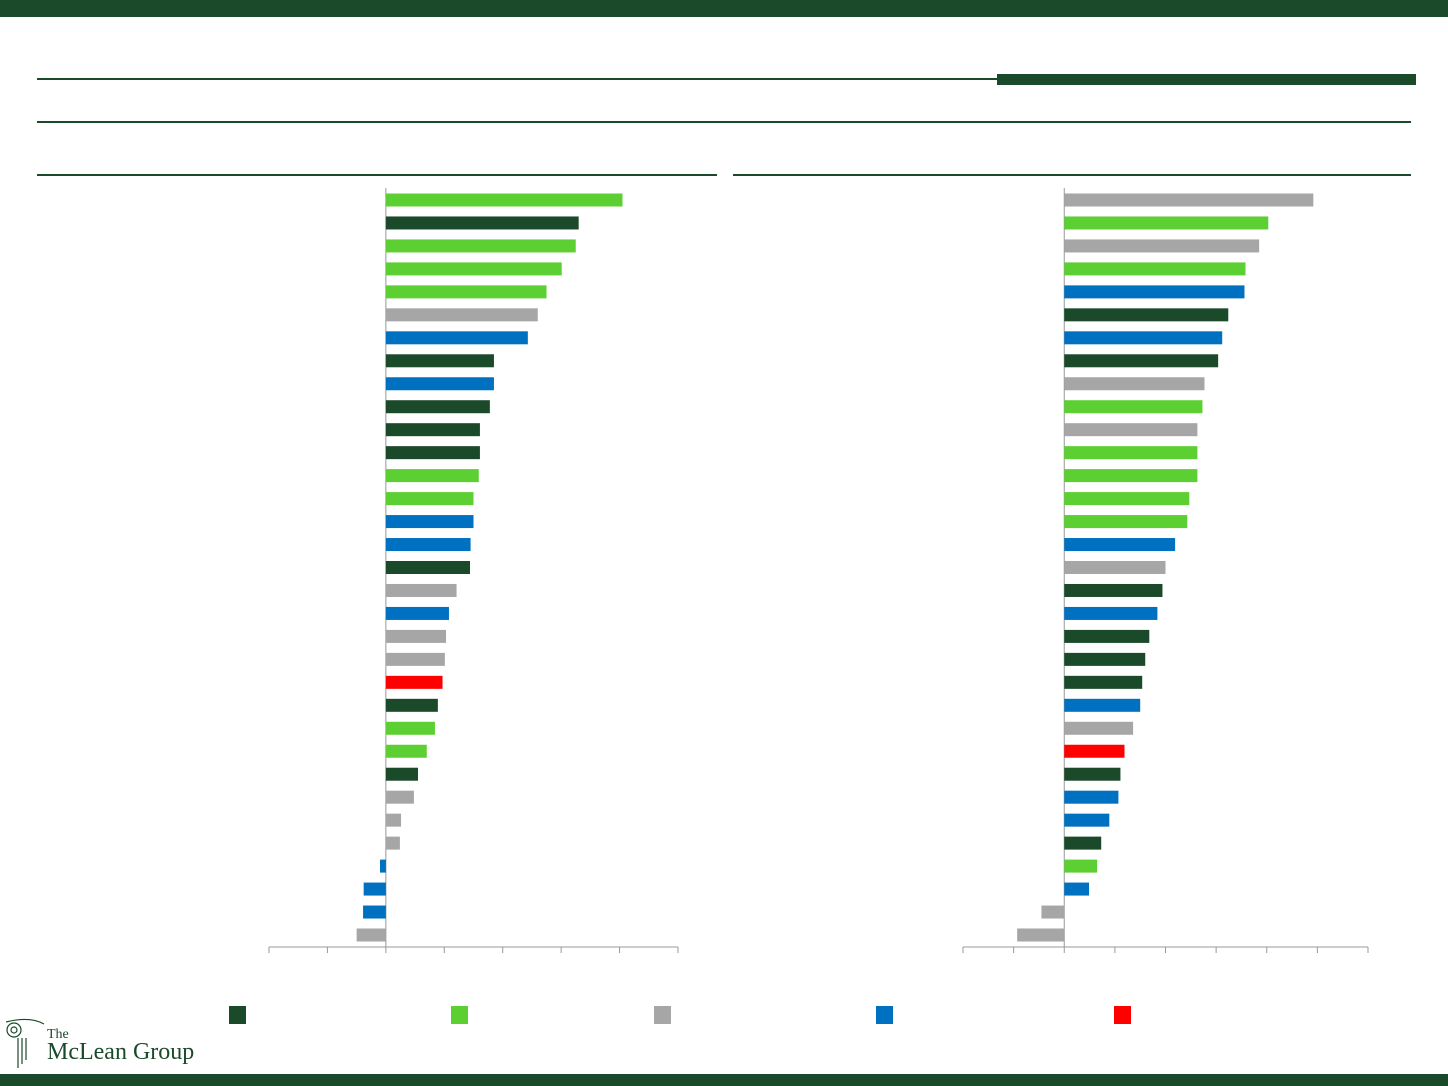 The width and height of the screenshot is (1448, 1086). I want to click on logo, so click(25, 1043).